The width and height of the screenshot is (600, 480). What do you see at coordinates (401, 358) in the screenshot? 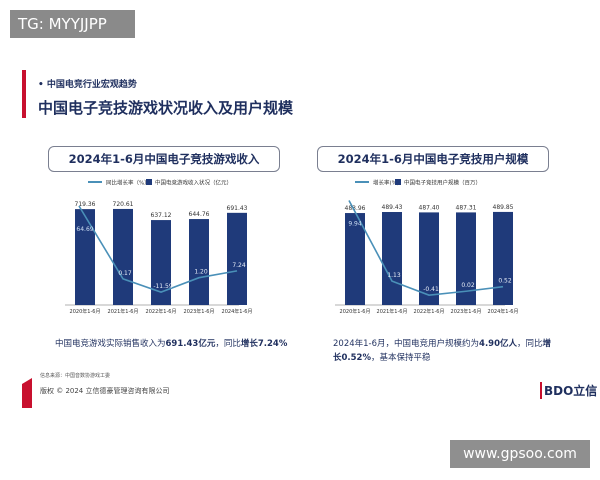
I see `note-text: ，基本保持平稳` at bounding box center [401, 358].